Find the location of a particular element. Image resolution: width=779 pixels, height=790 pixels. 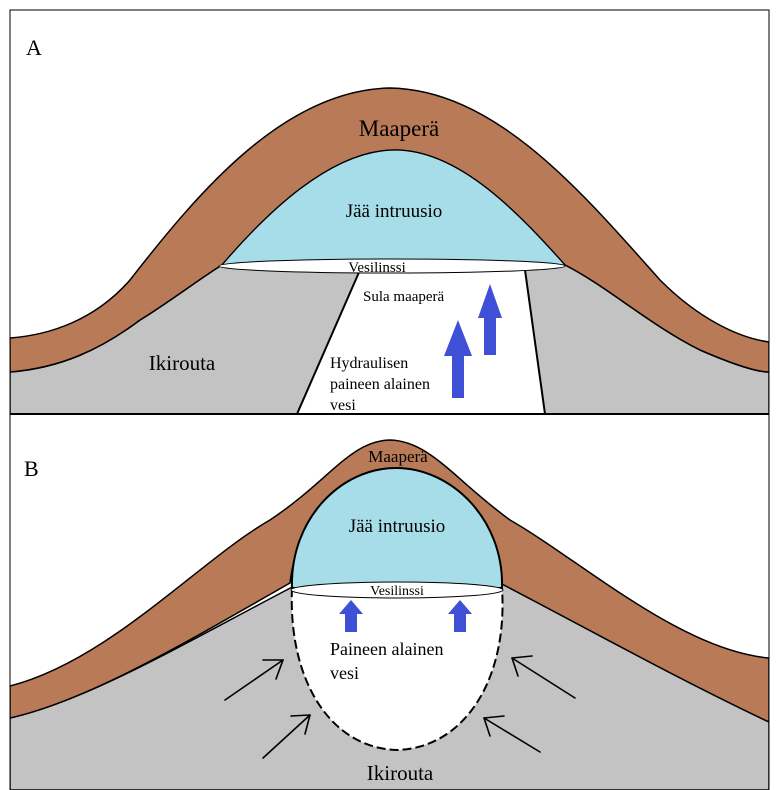

compression-arrow-lower-left is located at coordinates (286, 736).